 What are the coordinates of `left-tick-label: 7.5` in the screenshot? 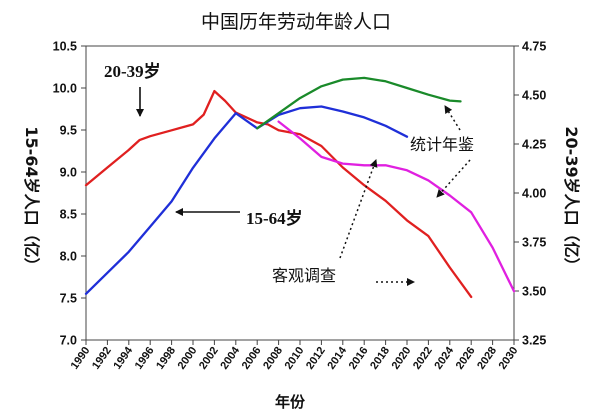 It's located at (68, 299).